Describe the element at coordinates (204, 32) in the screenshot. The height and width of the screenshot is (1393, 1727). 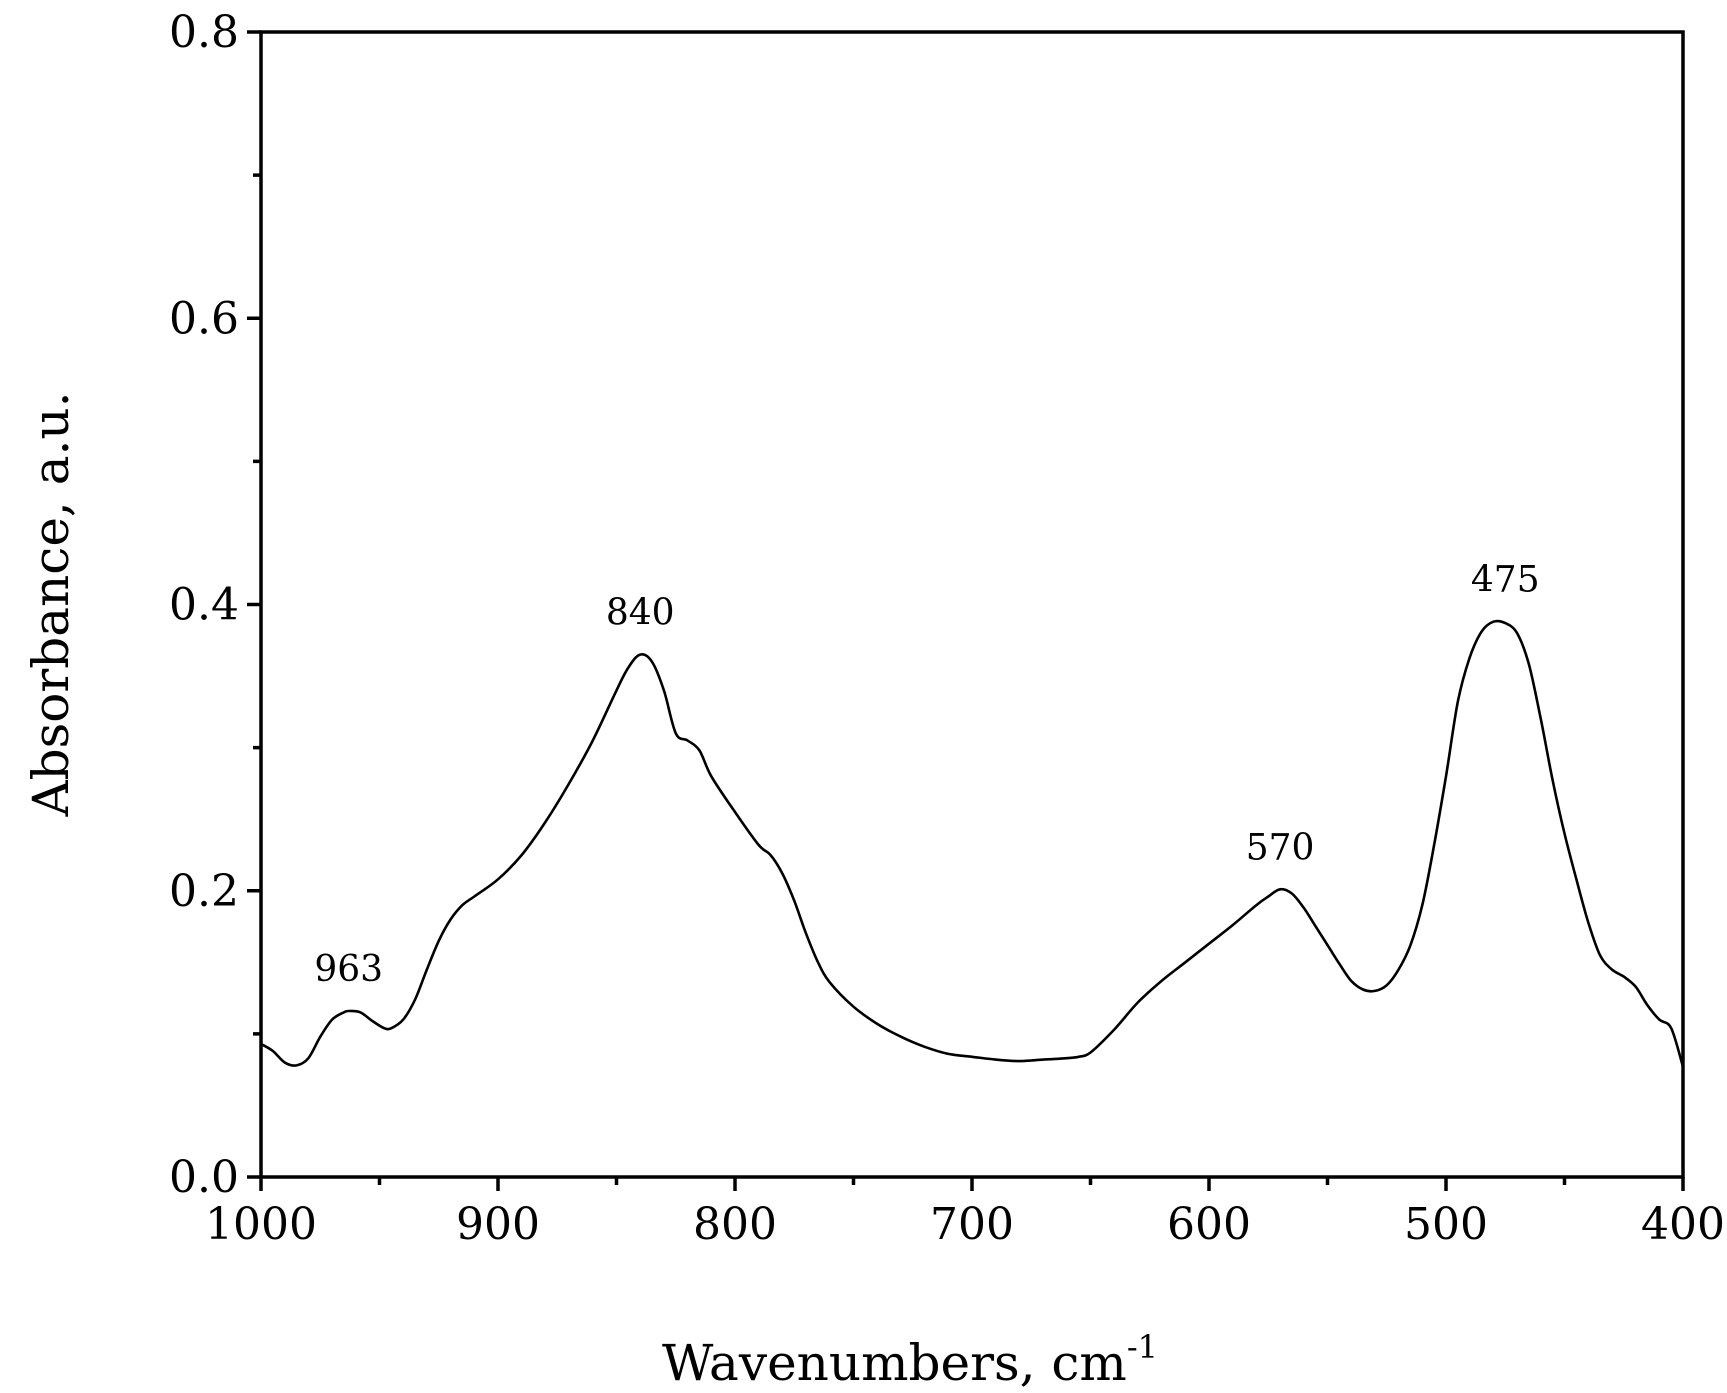
I see `y-tick-label: 0.8` at that location.